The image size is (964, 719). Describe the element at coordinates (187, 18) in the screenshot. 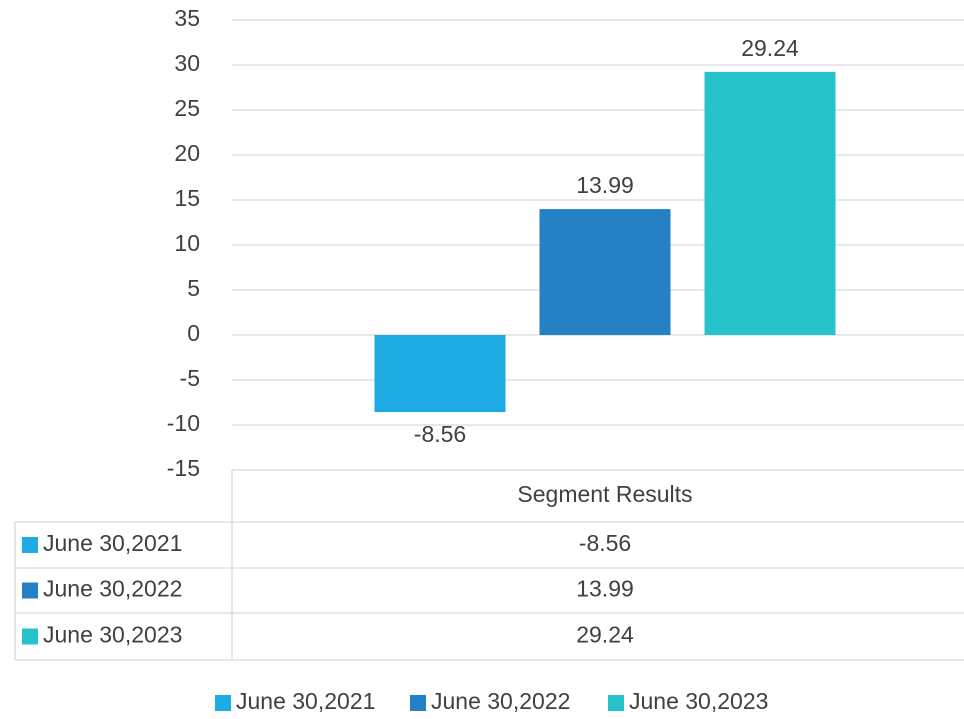

I see `y-tick-label: 35` at that location.